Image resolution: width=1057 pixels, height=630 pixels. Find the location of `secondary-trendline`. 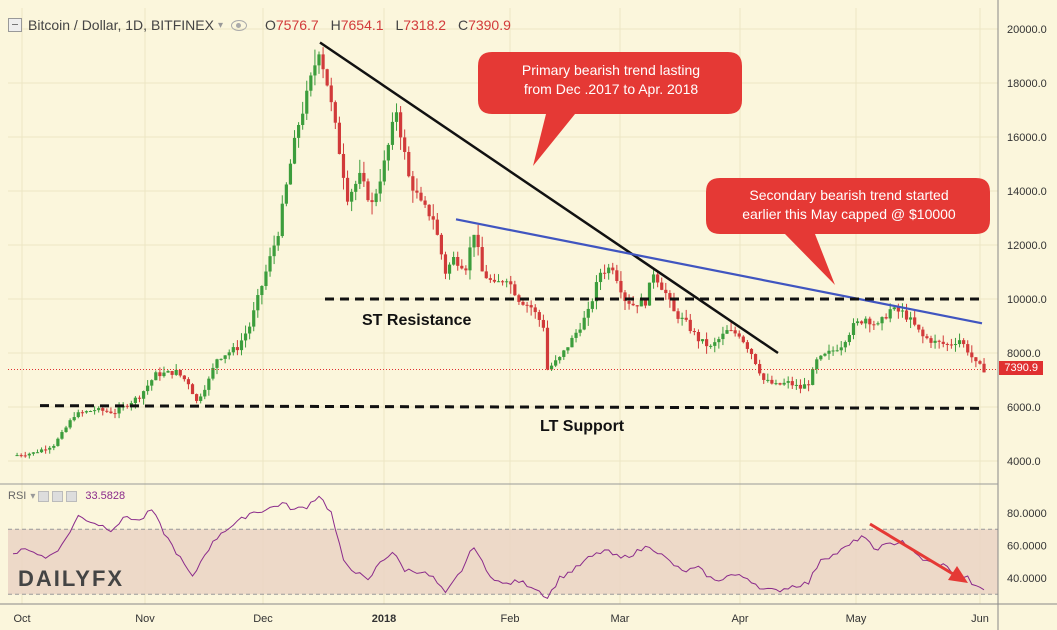

secondary-trendline is located at coordinates (719, 271).